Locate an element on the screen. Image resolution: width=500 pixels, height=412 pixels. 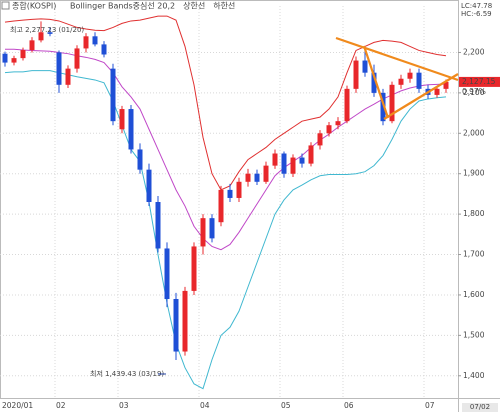
legend-entry: Bollinger Bands중심선 20,2 is located at coordinates (122, 6).